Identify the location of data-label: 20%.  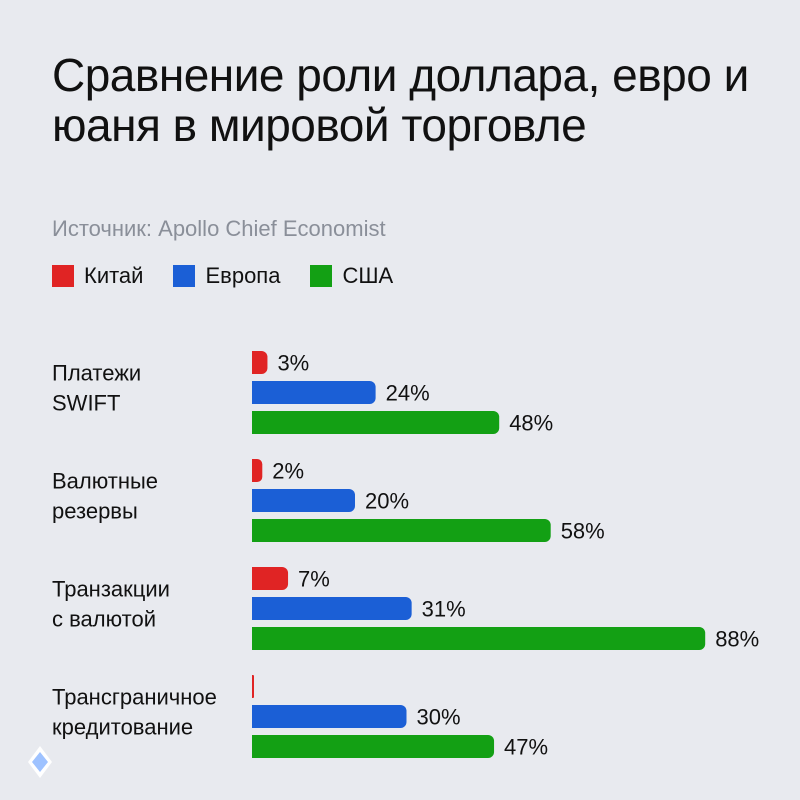
(387, 501).